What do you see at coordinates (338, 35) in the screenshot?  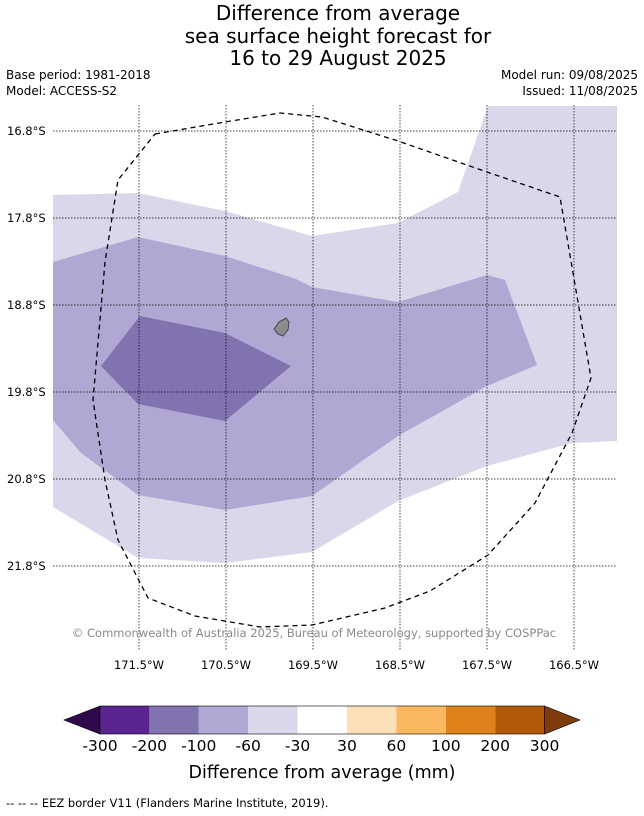 I see `title-line-2: sea surface height forecast for` at bounding box center [338, 35].